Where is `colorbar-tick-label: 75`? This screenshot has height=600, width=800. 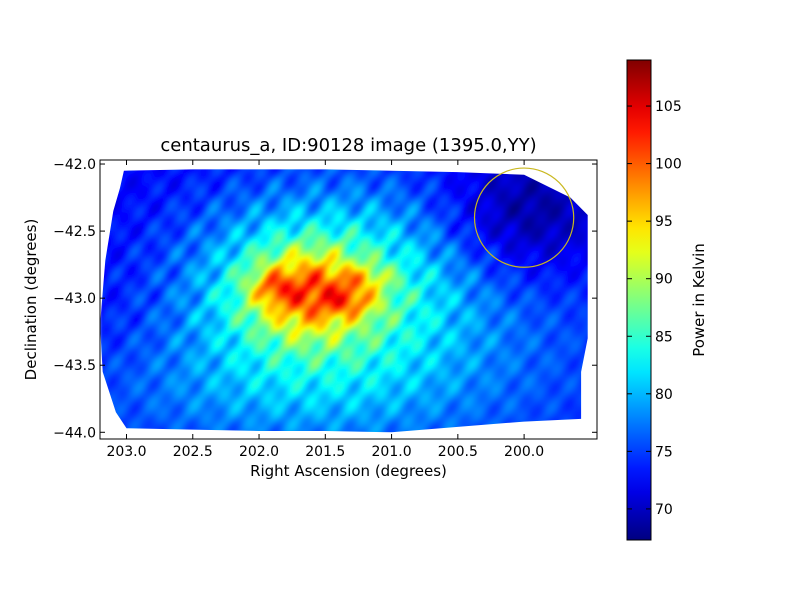
colorbar-tick-label: 75 is located at coordinates (664, 452).